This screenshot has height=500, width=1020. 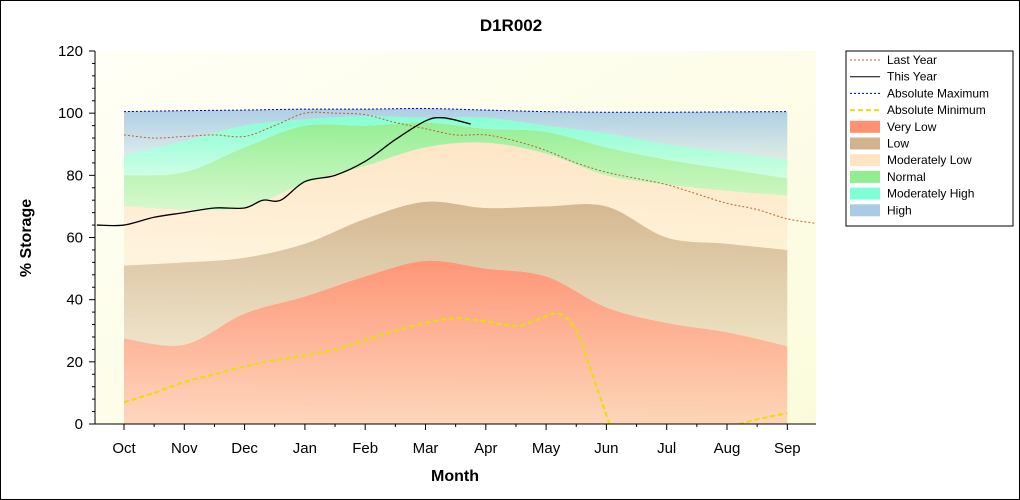 What do you see at coordinates (906, 177) in the screenshot?
I see `legend-label: Normal` at bounding box center [906, 177].